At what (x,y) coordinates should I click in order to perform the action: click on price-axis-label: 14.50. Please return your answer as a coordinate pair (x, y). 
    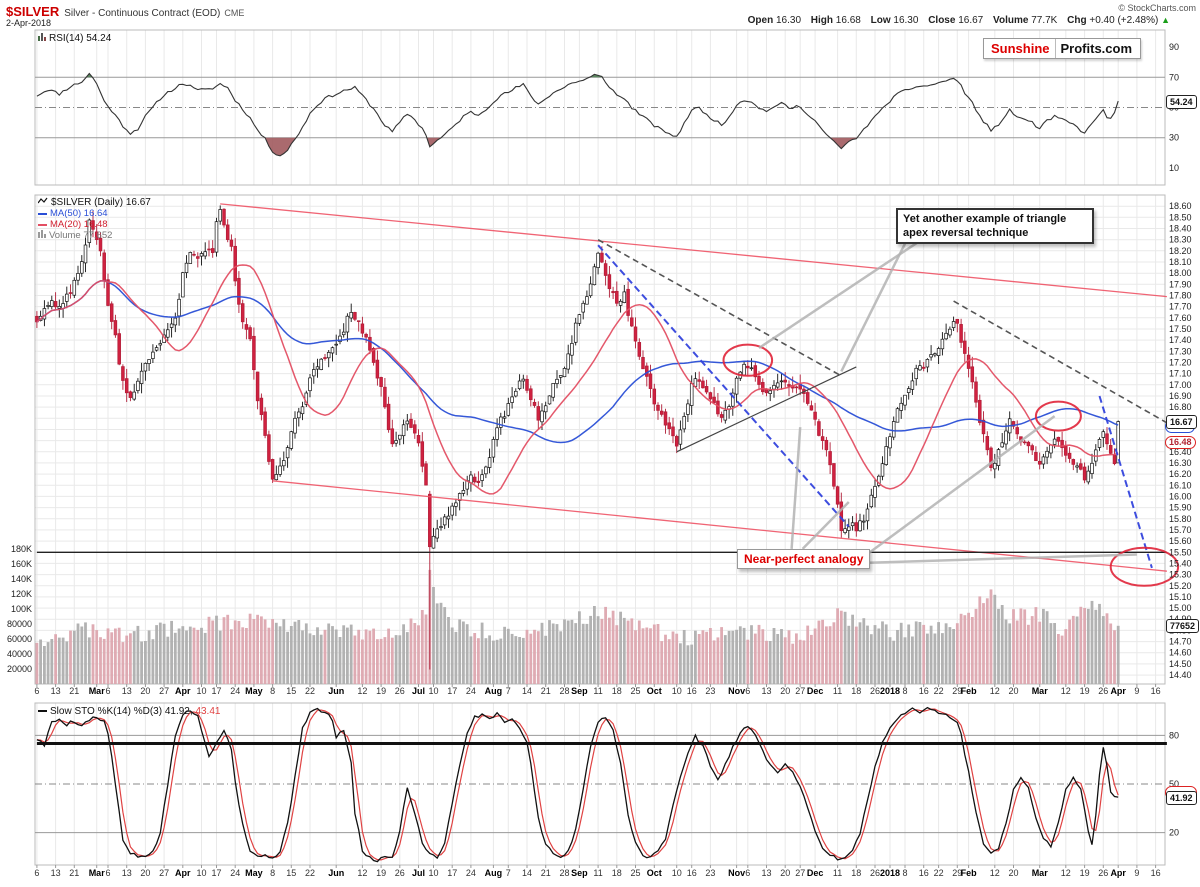
    Looking at the image, I should click on (1180, 664).